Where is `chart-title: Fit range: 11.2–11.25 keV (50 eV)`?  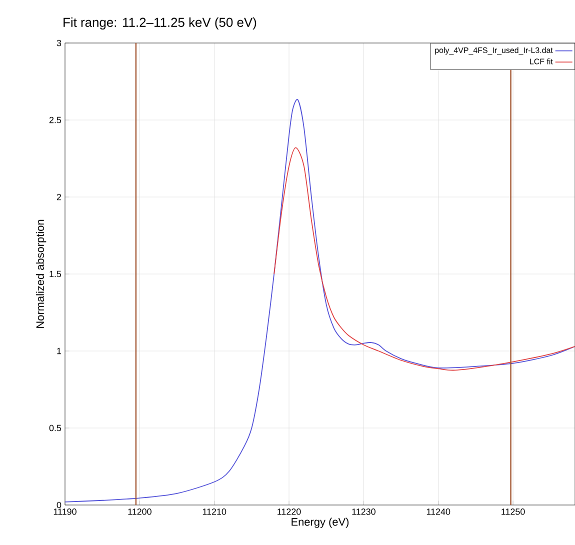 chart-title: Fit range: 11.2–11.25 keV (50 eV) is located at coordinates (160, 23).